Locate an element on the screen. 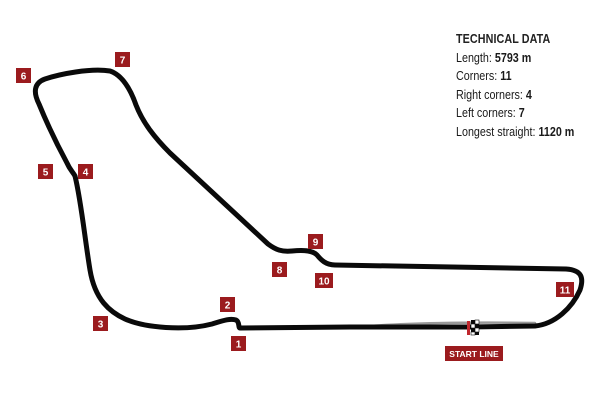 This screenshot has height=400, width=600. corner-marker-4: 4 is located at coordinates (85, 171).